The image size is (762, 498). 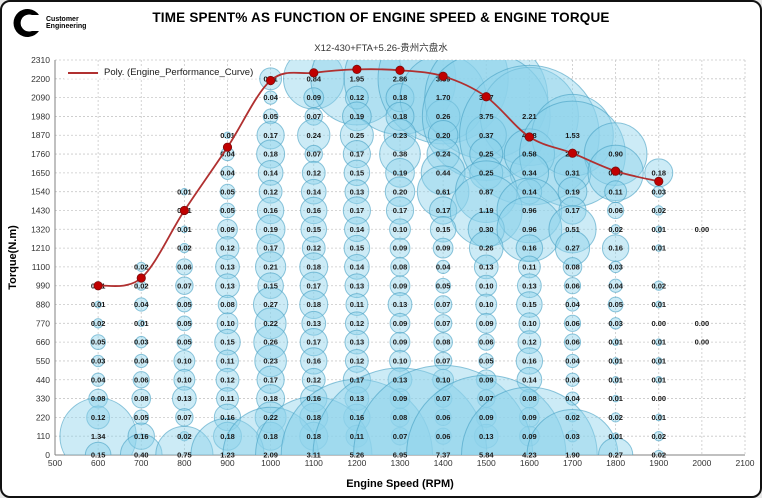 What do you see at coordinates (62, 19) in the screenshot?
I see `logo-line1: Customer` at bounding box center [62, 19].